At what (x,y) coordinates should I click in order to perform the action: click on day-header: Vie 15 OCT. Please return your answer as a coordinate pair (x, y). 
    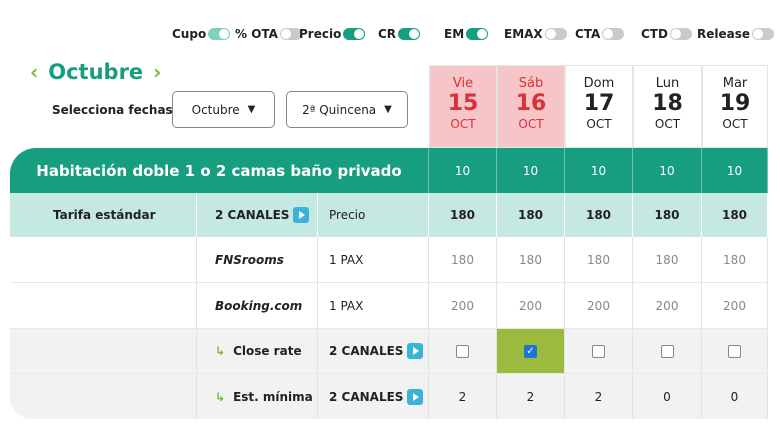
    Looking at the image, I should click on (463, 106).